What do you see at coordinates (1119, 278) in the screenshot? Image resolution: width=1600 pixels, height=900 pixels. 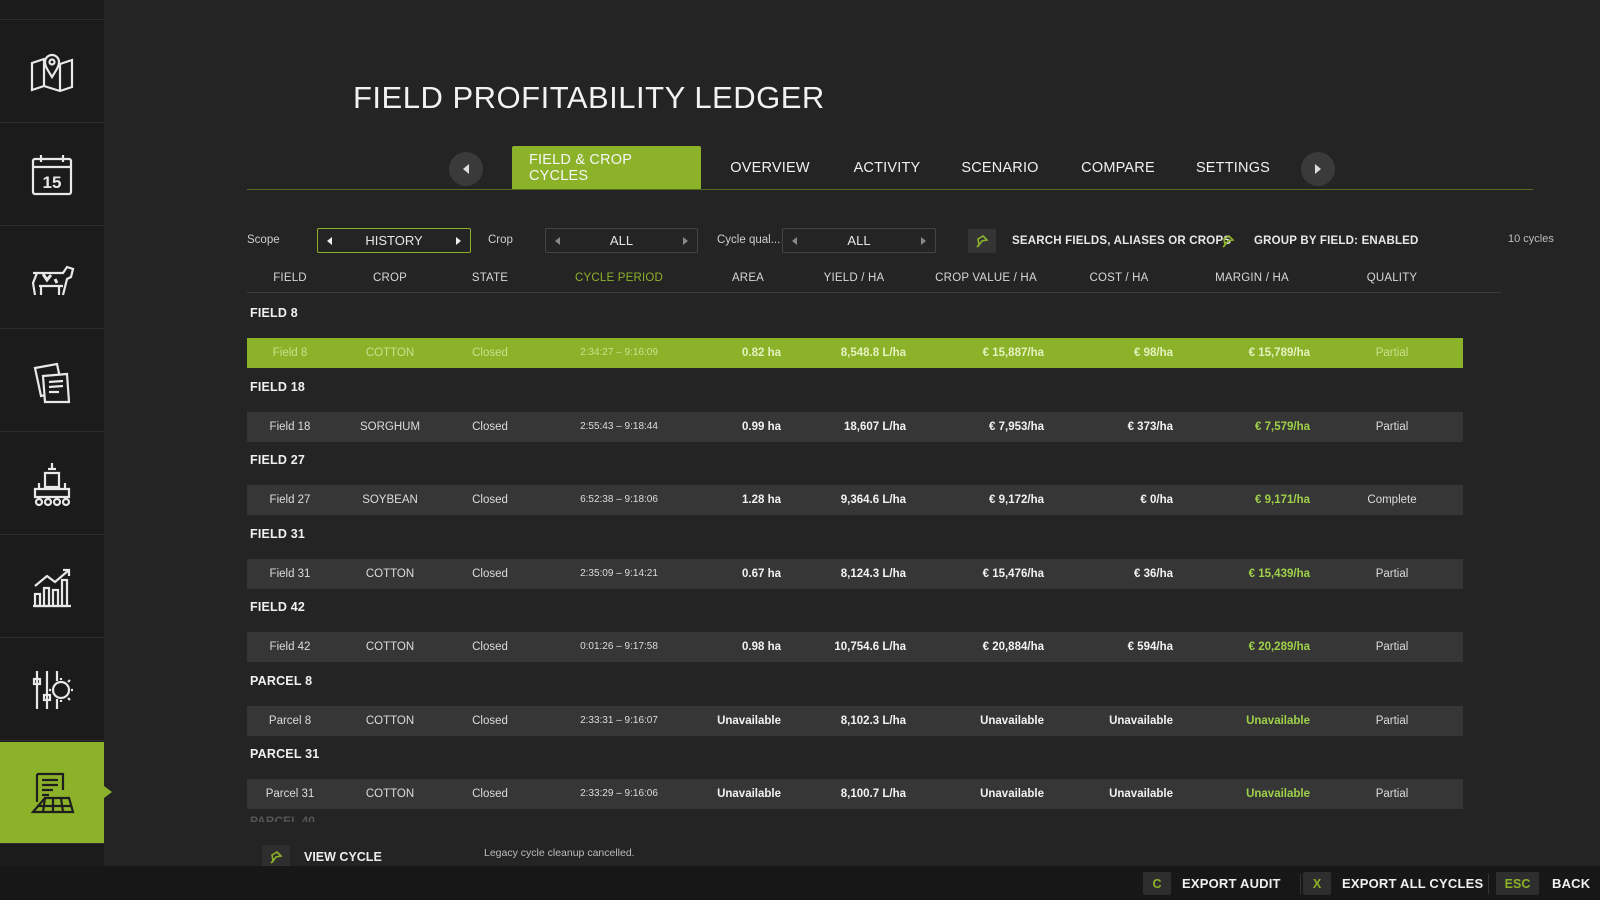 I see `column-header-cost: COST / HA` at bounding box center [1119, 278].